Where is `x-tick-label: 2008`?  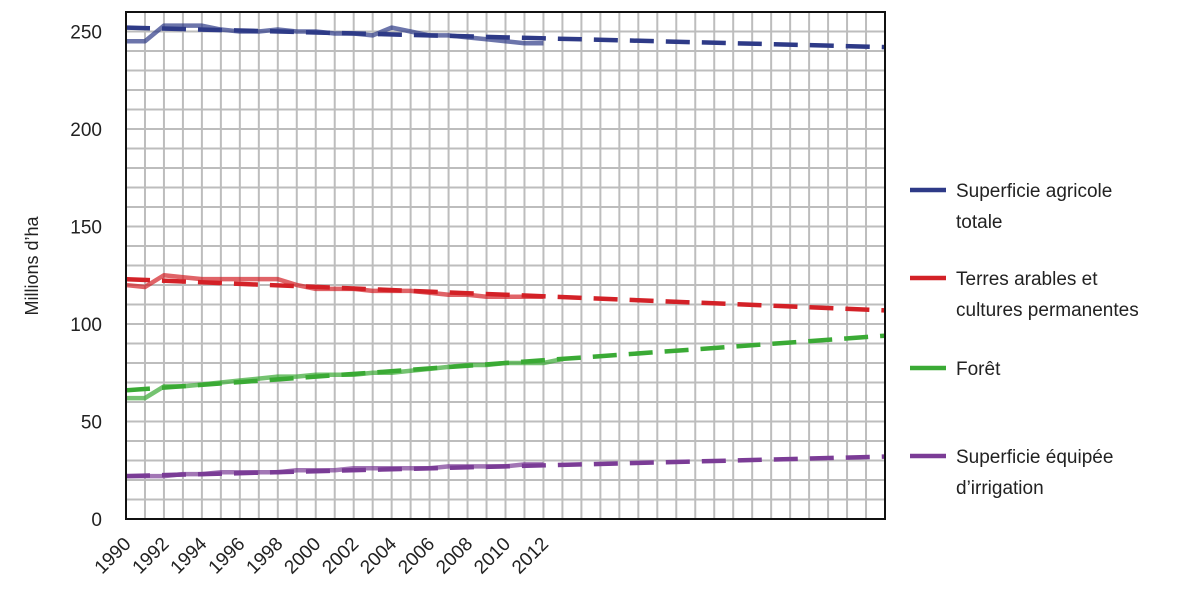 x-tick-label: 2008 is located at coordinates (454, 556).